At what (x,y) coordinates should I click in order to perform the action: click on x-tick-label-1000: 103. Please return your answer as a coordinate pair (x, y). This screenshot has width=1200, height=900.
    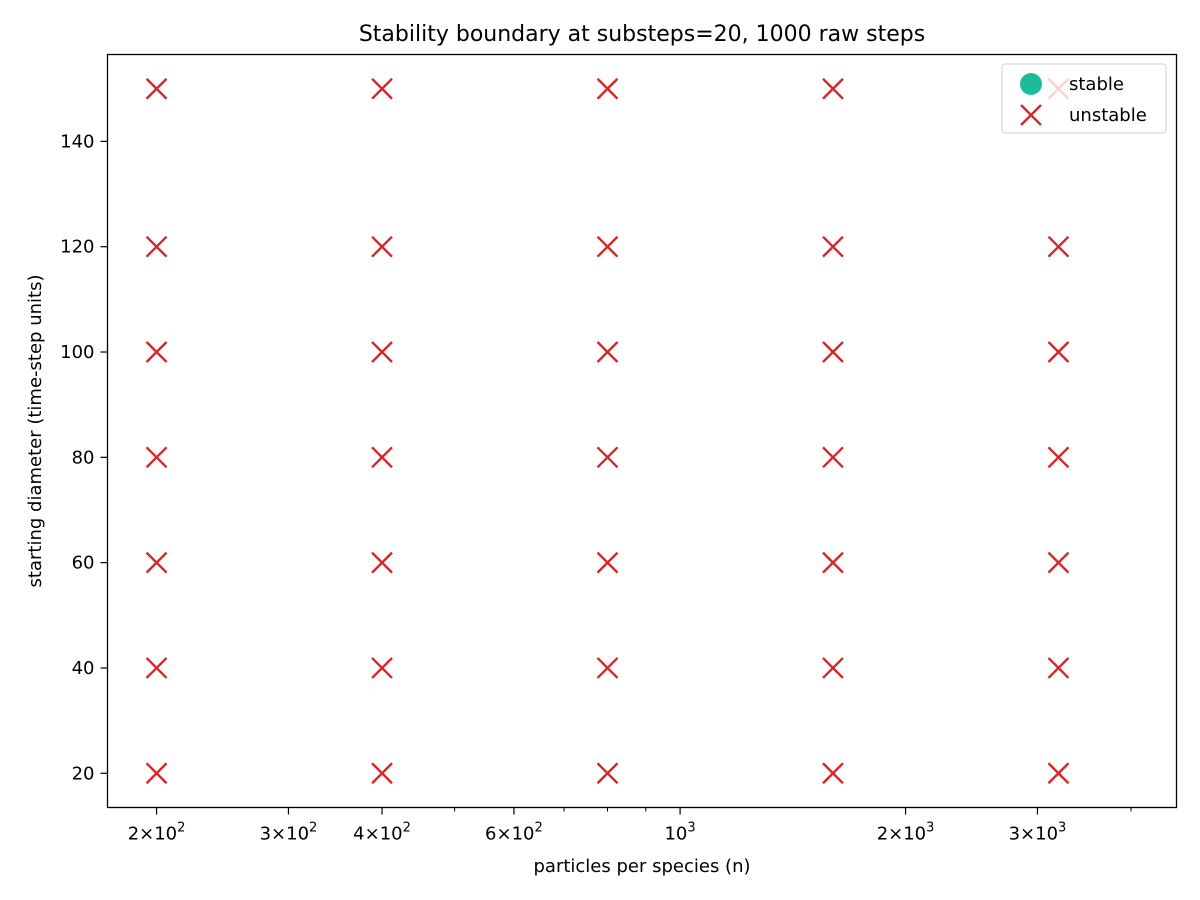
    Looking at the image, I should click on (679, 833).